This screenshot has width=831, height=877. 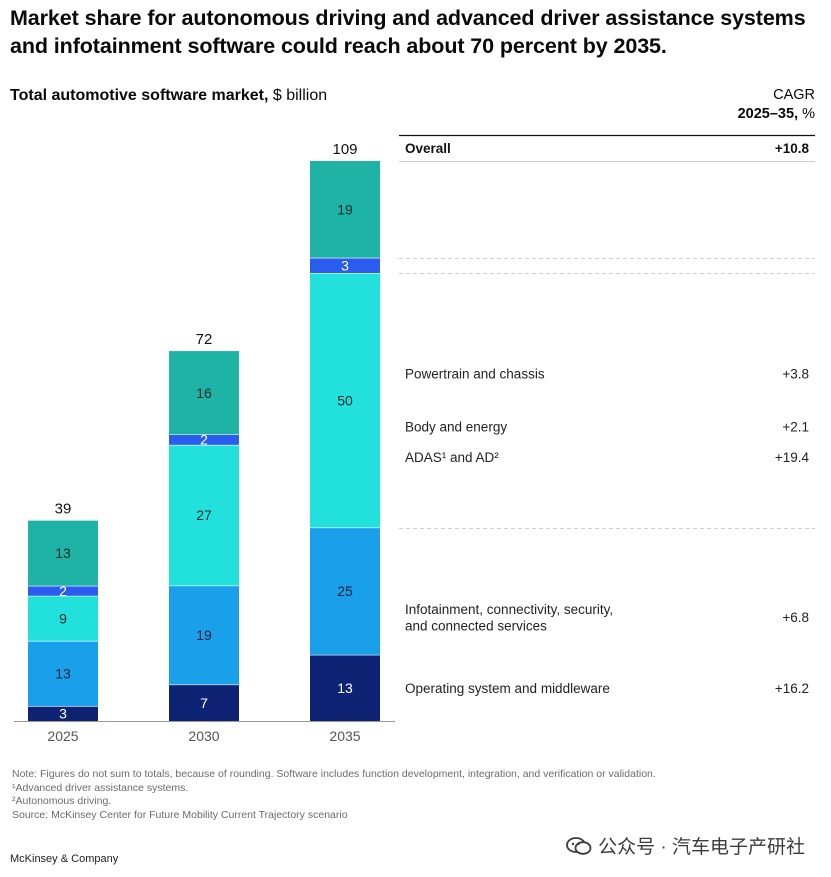 I want to click on watermark-text: 公众号 · 汽车电子产研社, so click(x=701, y=847).